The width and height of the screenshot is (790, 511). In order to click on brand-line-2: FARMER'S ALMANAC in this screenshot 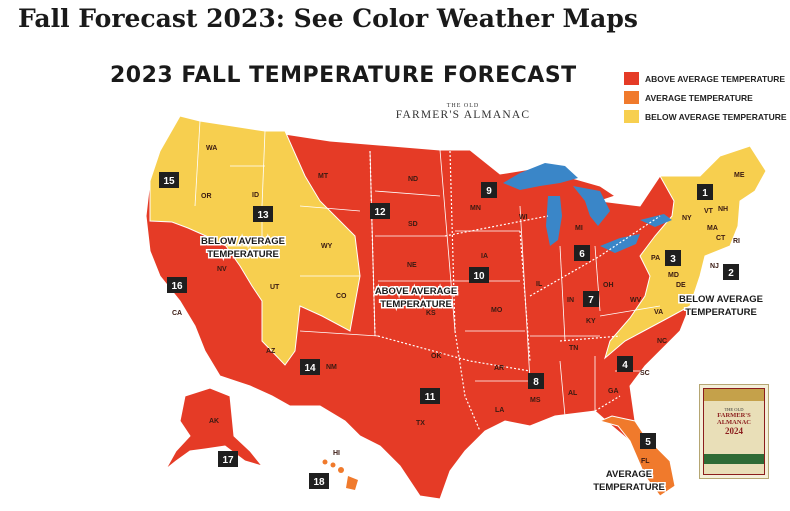, I will do `click(463, 115)`.